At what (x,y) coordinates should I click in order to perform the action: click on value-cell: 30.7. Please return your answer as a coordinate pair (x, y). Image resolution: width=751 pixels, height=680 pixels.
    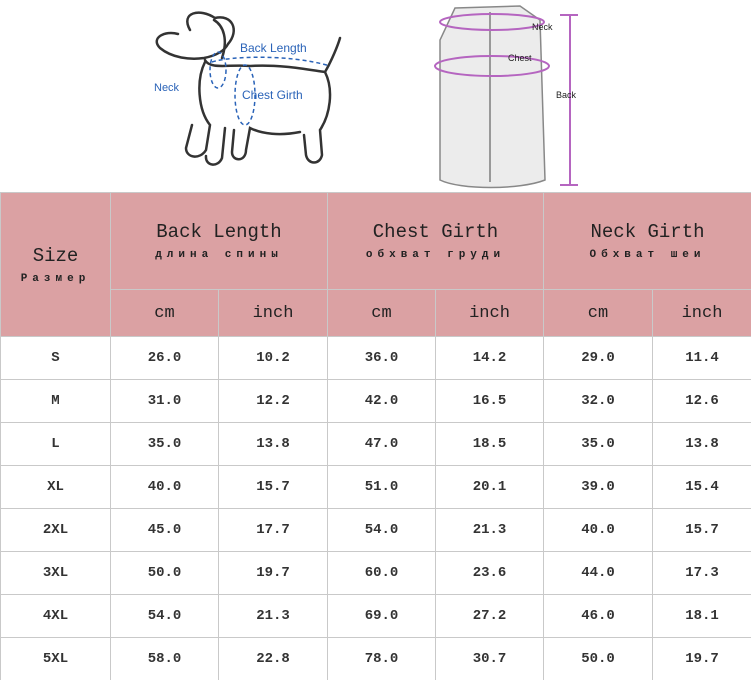
    Looking at the image, I should click on (489, 658).